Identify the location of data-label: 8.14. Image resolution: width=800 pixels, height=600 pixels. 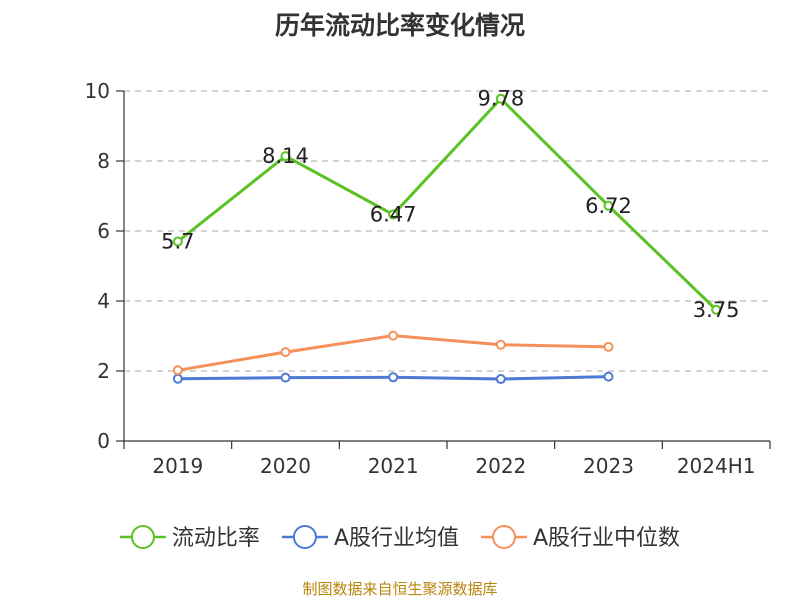
(285, 156).